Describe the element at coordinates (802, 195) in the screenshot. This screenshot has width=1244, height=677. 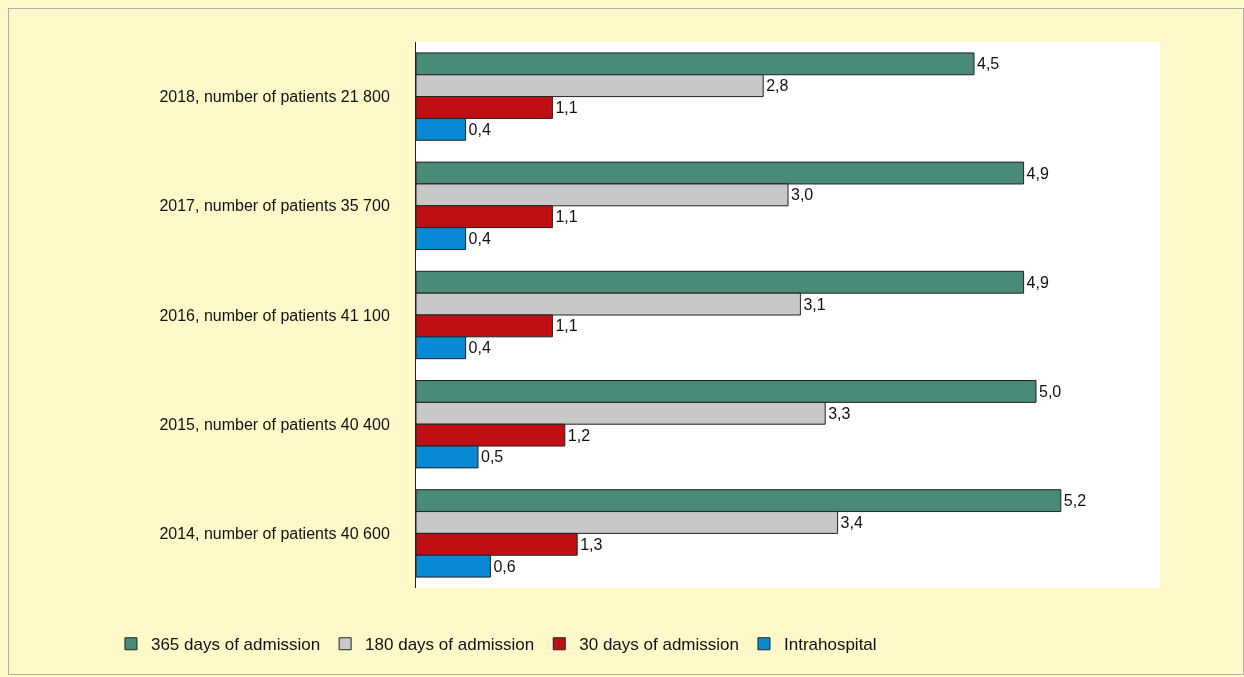
I see `data-label: 3,0` at that location.